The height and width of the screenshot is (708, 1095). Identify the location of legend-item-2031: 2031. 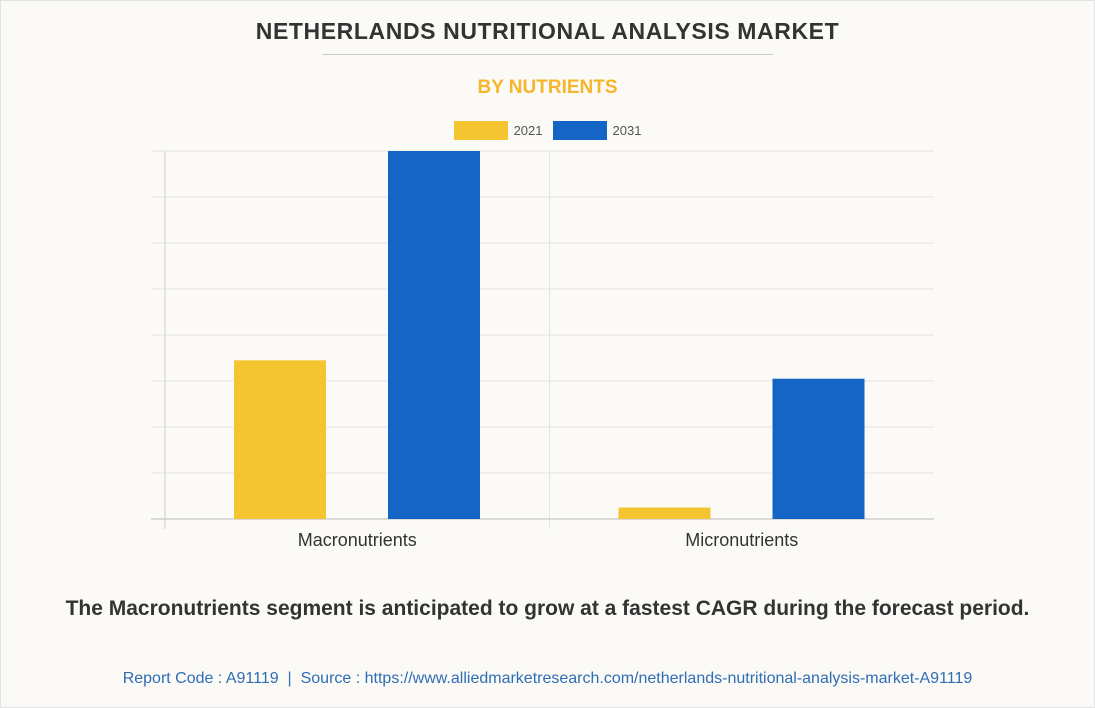
(597, 130).